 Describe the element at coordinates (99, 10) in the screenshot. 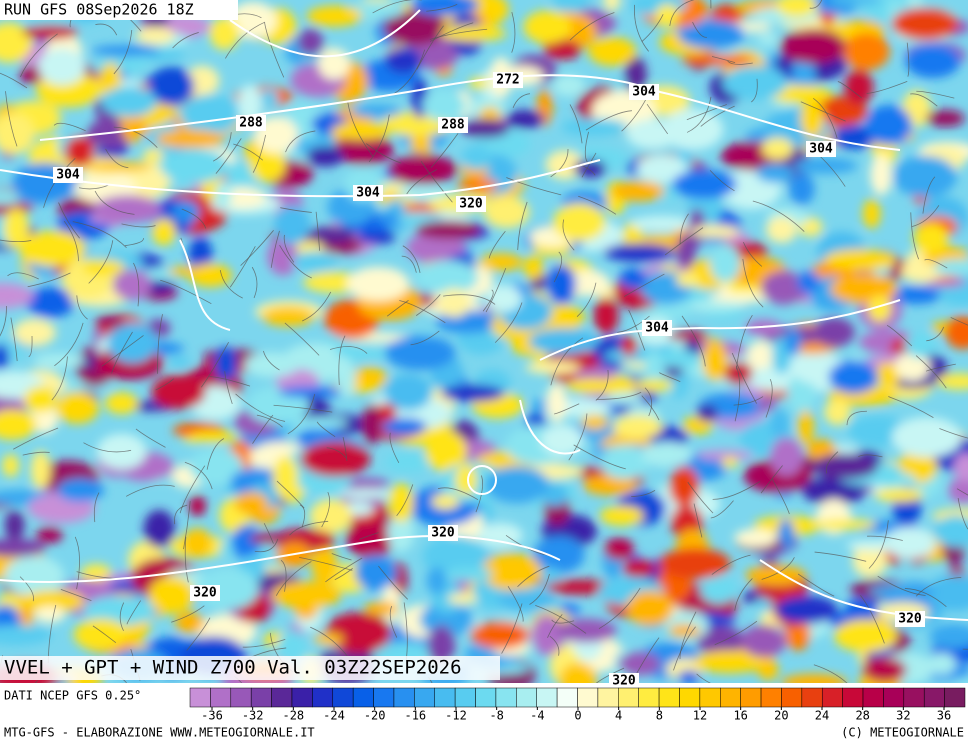

I see `run-label: RUN GFS 08Sep2026 18Z` at that location.